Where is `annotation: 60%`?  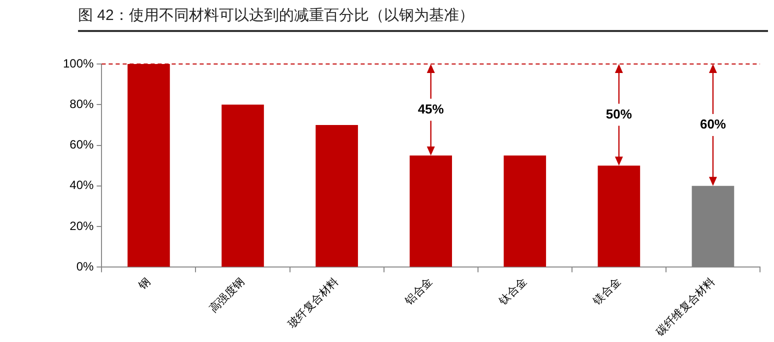 annotation: 60% is located at coordinates (713, 124).